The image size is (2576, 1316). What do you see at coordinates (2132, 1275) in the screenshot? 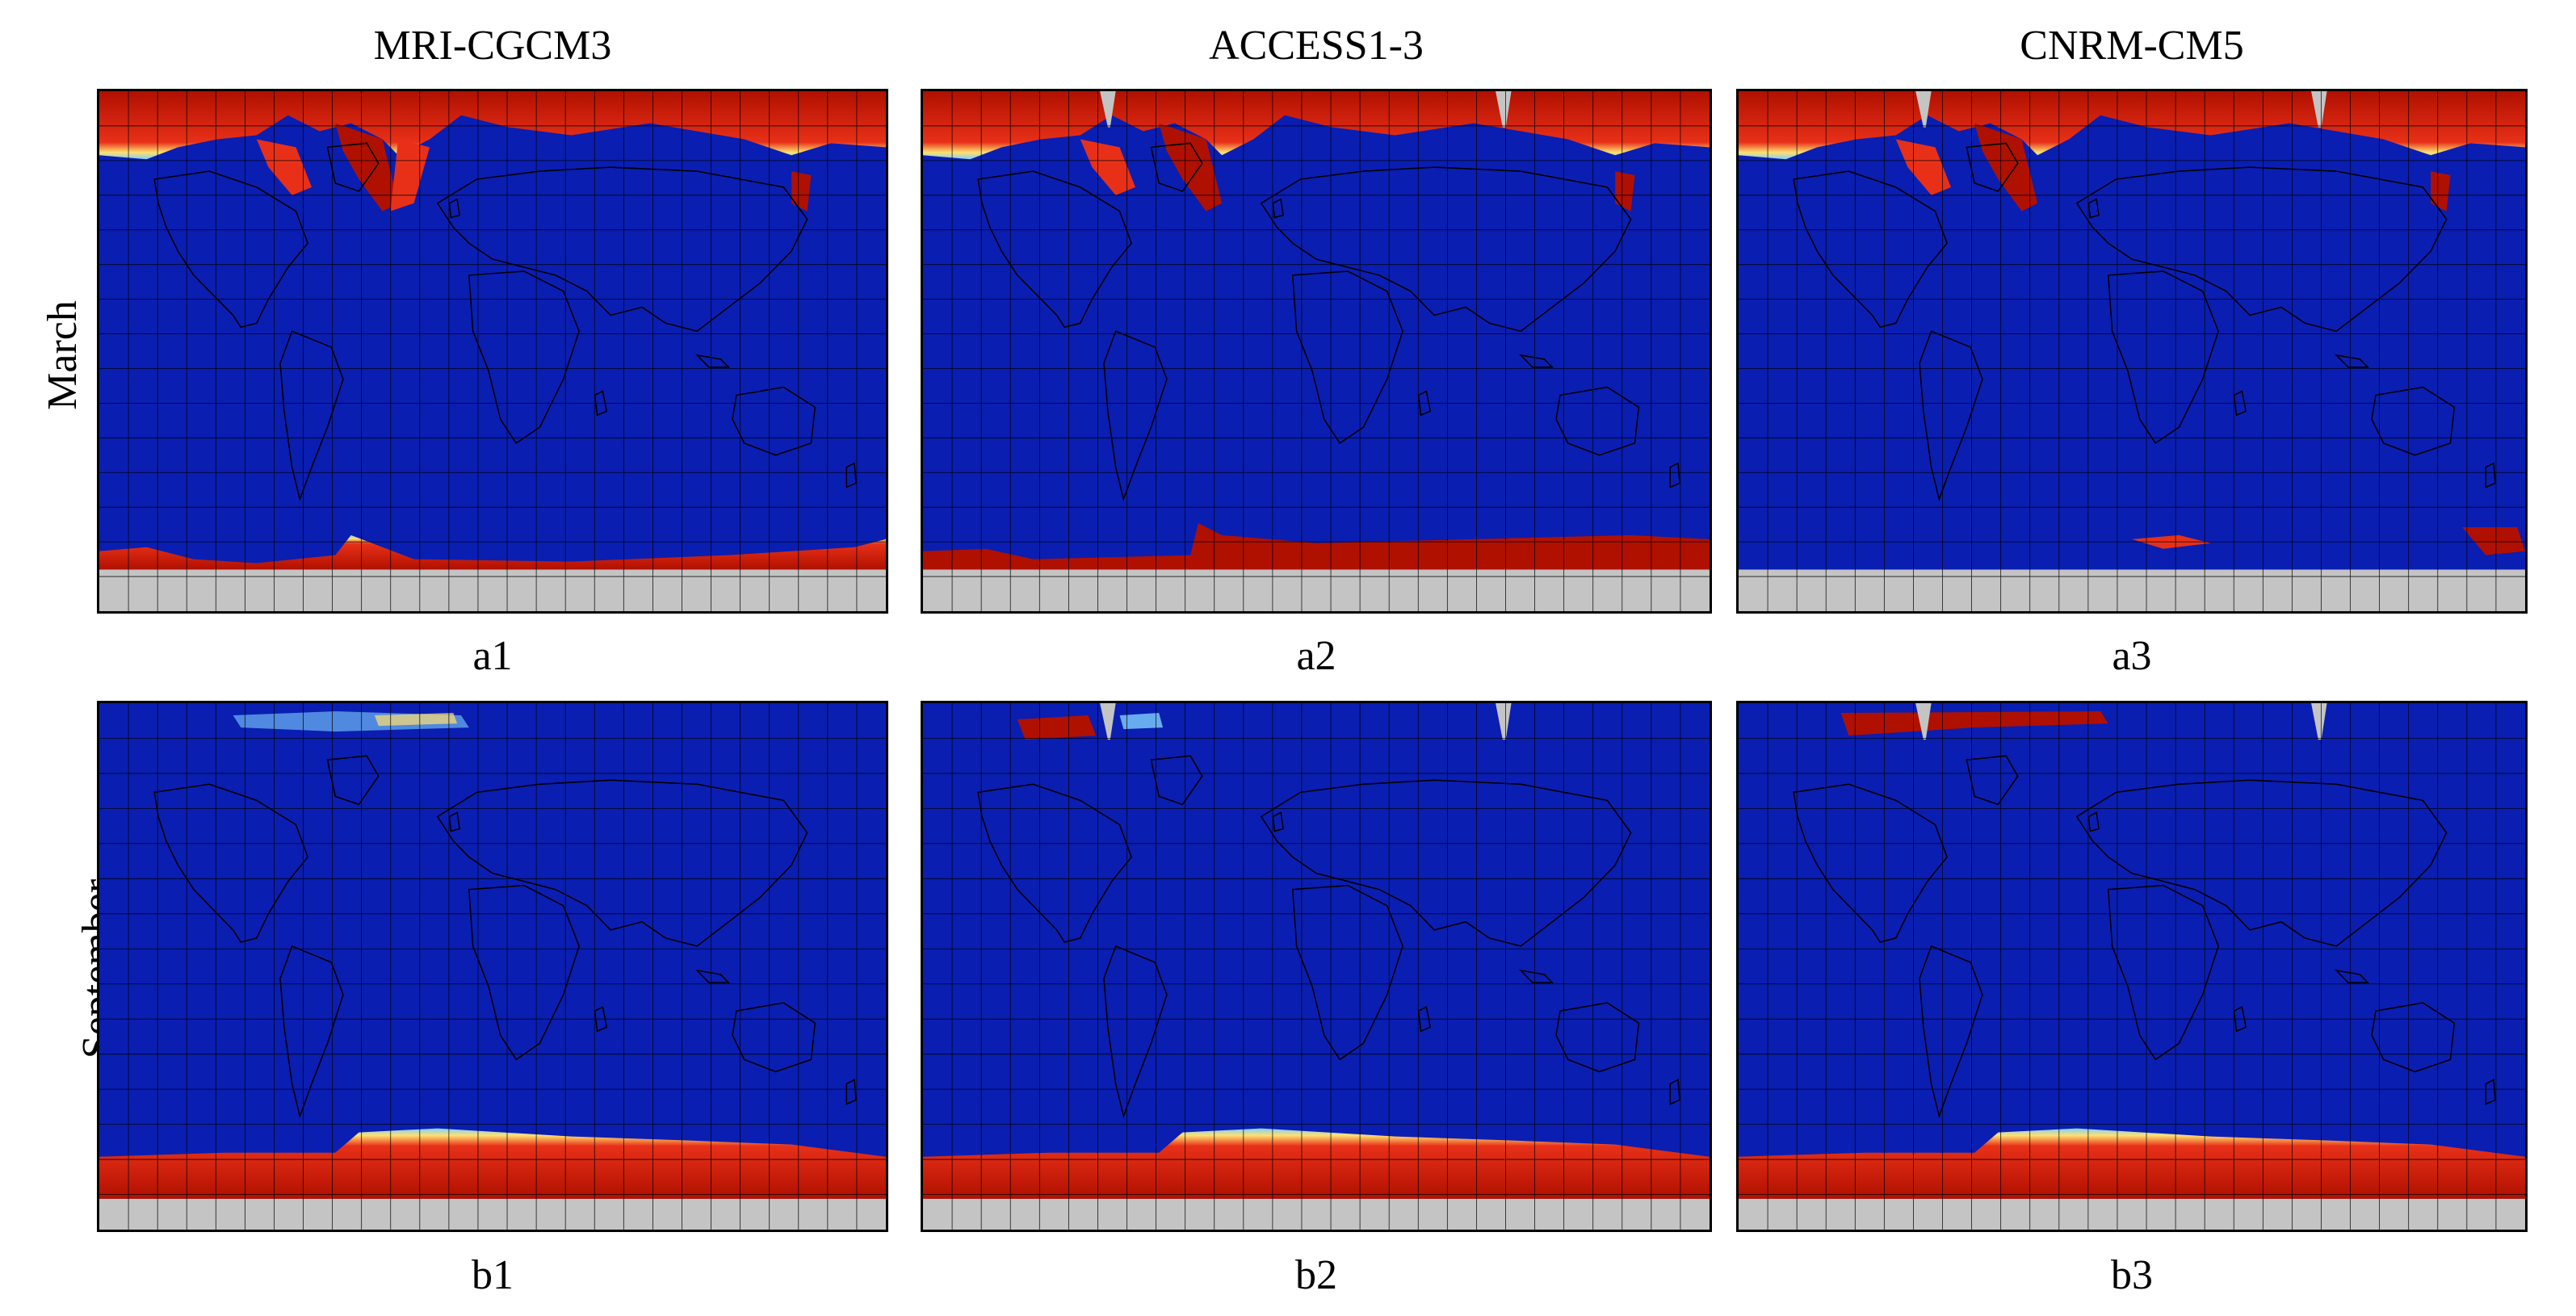
I see `panel-label-b3: b3` at bounding box center [2132, 1275].